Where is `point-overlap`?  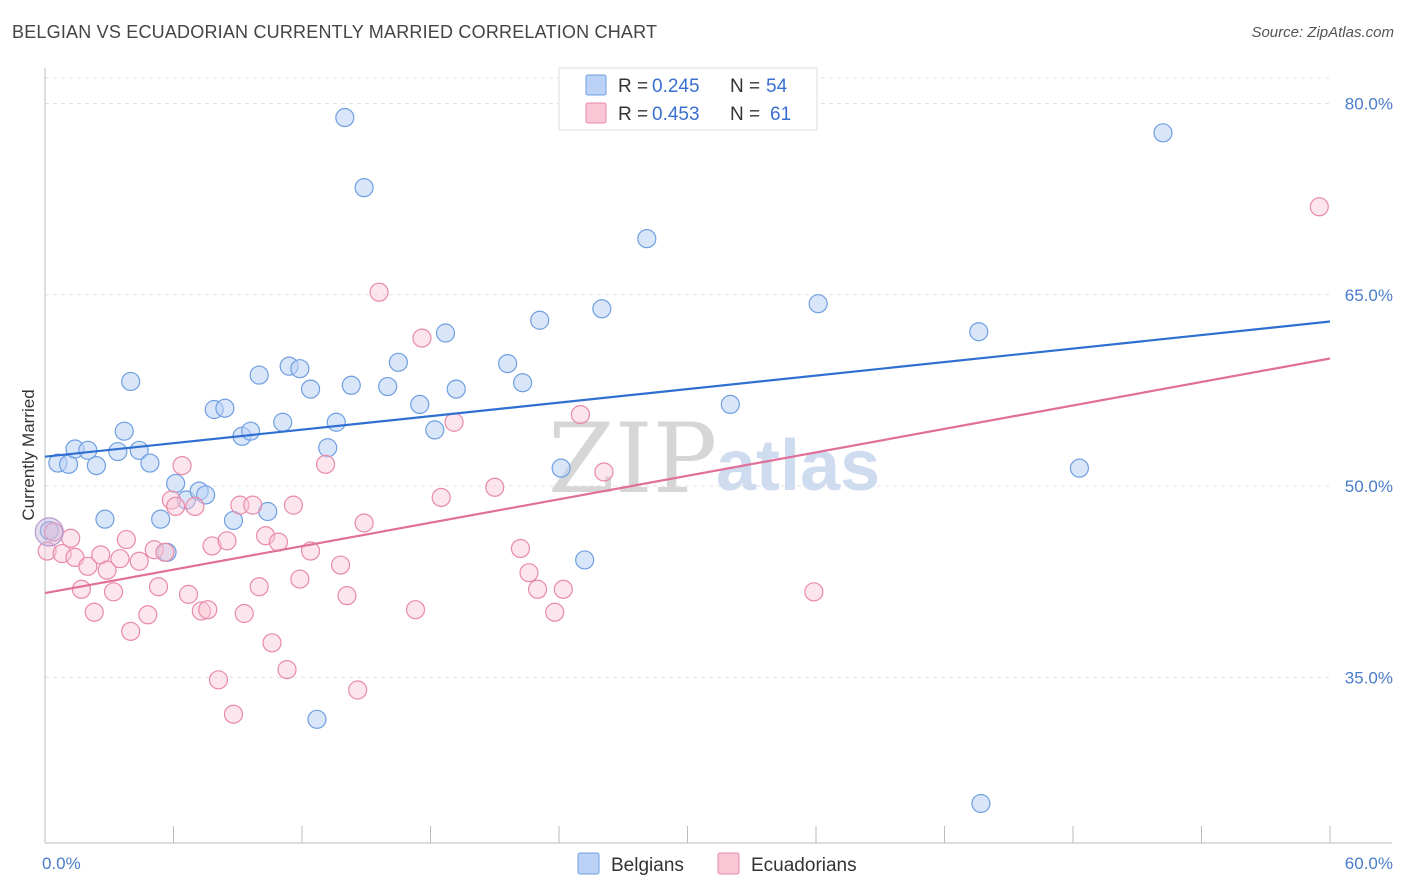 point-overlap is located at coordinates (49, 532).